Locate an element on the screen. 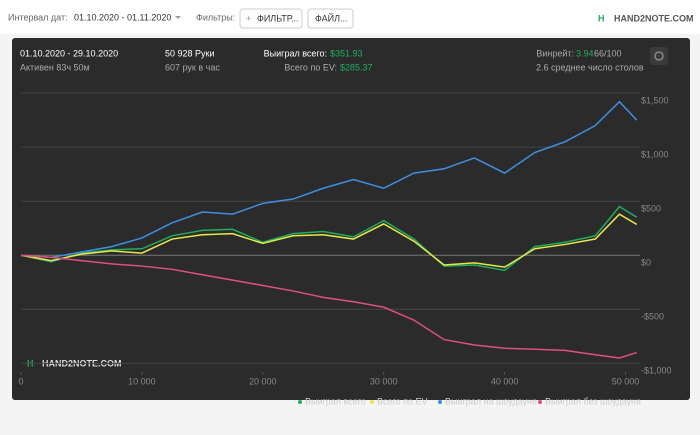 The height and width of the screenshot is (435, 700). dropdown-arrow is located at coordinates (178, 17).